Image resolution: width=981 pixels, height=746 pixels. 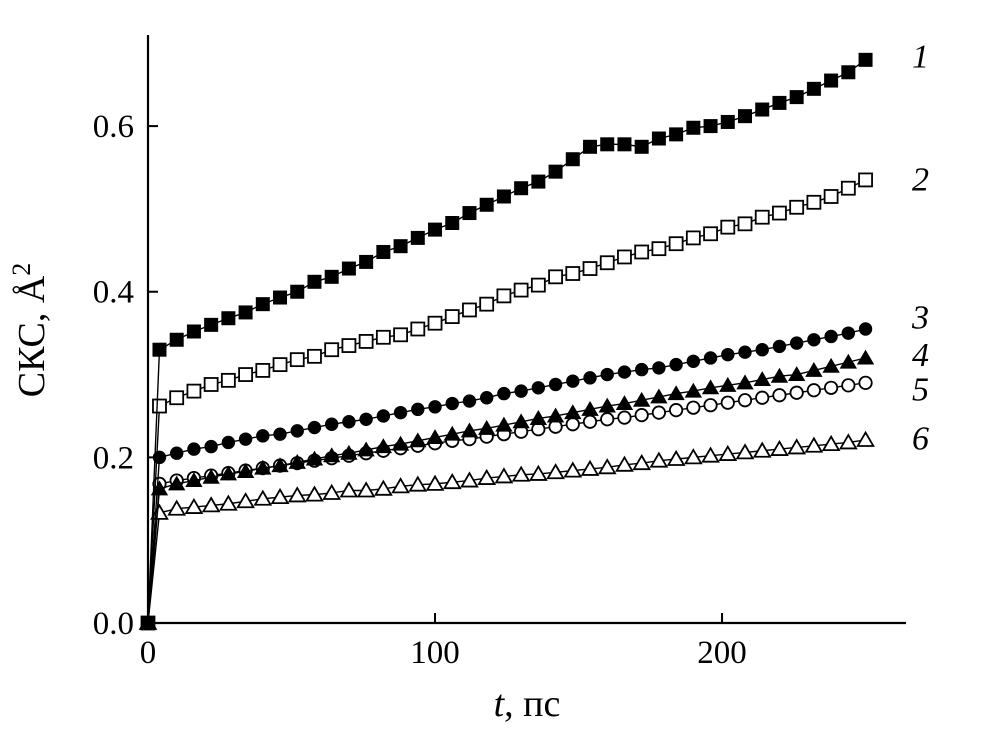 What do you see at coordinates (148, 653) in the screenshot?
I see `x-tick-label: 0` at bounding box center [148, 653].